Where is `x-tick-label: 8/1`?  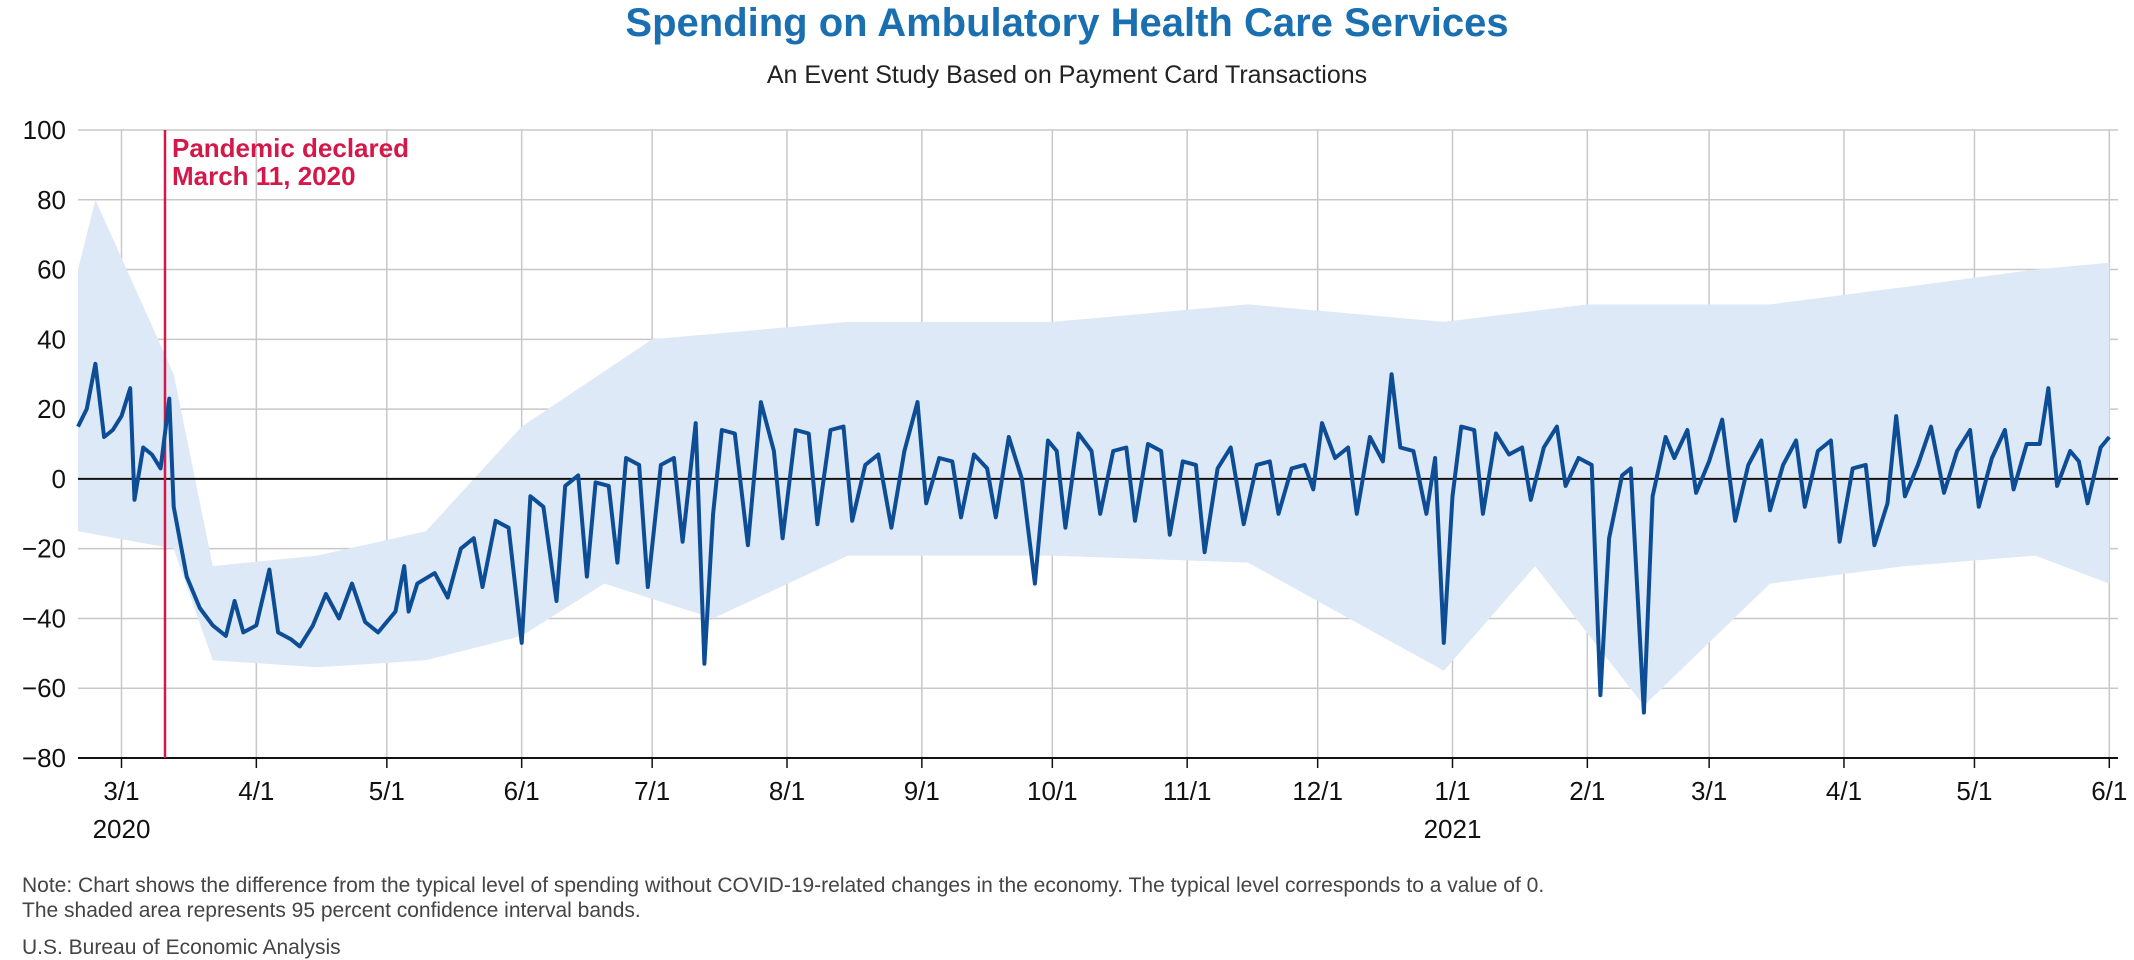 x-tick-label: 8/1 is located at coordinates (787, 791).